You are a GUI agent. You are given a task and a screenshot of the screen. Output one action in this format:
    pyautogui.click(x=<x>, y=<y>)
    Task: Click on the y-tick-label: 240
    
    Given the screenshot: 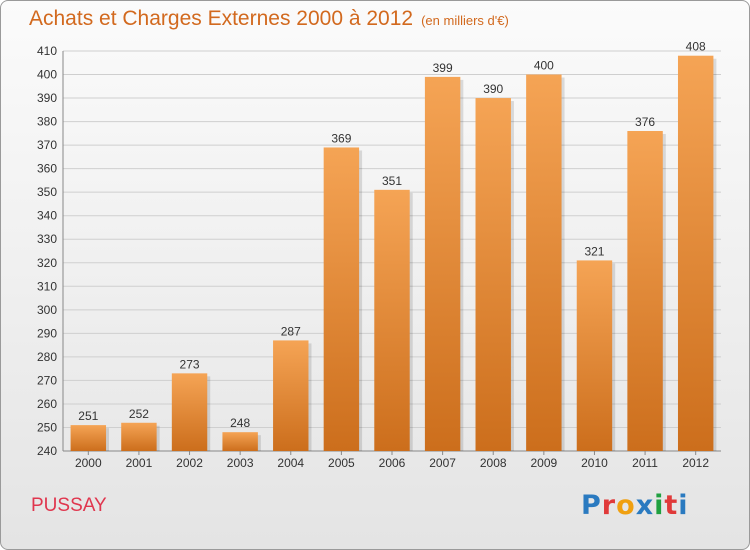 What is the action you would take?
    pyautogui.click(x=47, y=451)
    